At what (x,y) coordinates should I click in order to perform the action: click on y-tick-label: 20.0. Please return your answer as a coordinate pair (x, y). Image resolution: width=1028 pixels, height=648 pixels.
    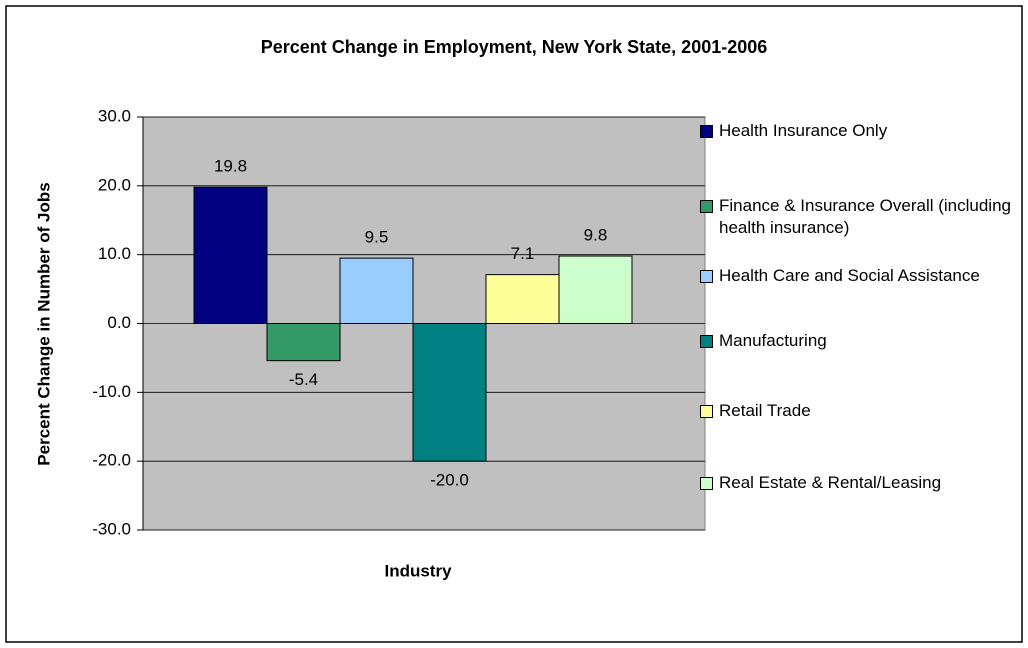
    Looking at the image, I should click on (114, 184).